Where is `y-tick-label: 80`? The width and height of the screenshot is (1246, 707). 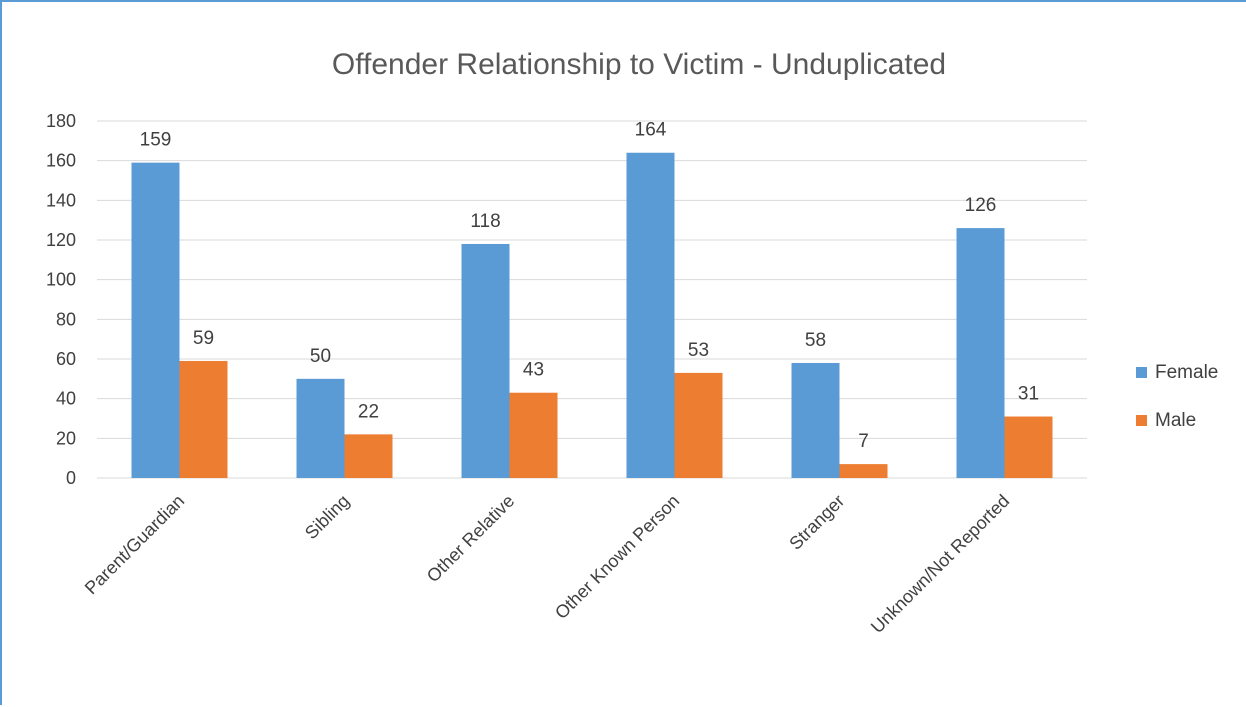
y-tick-label: 80 is located at coordinates (66, 319).